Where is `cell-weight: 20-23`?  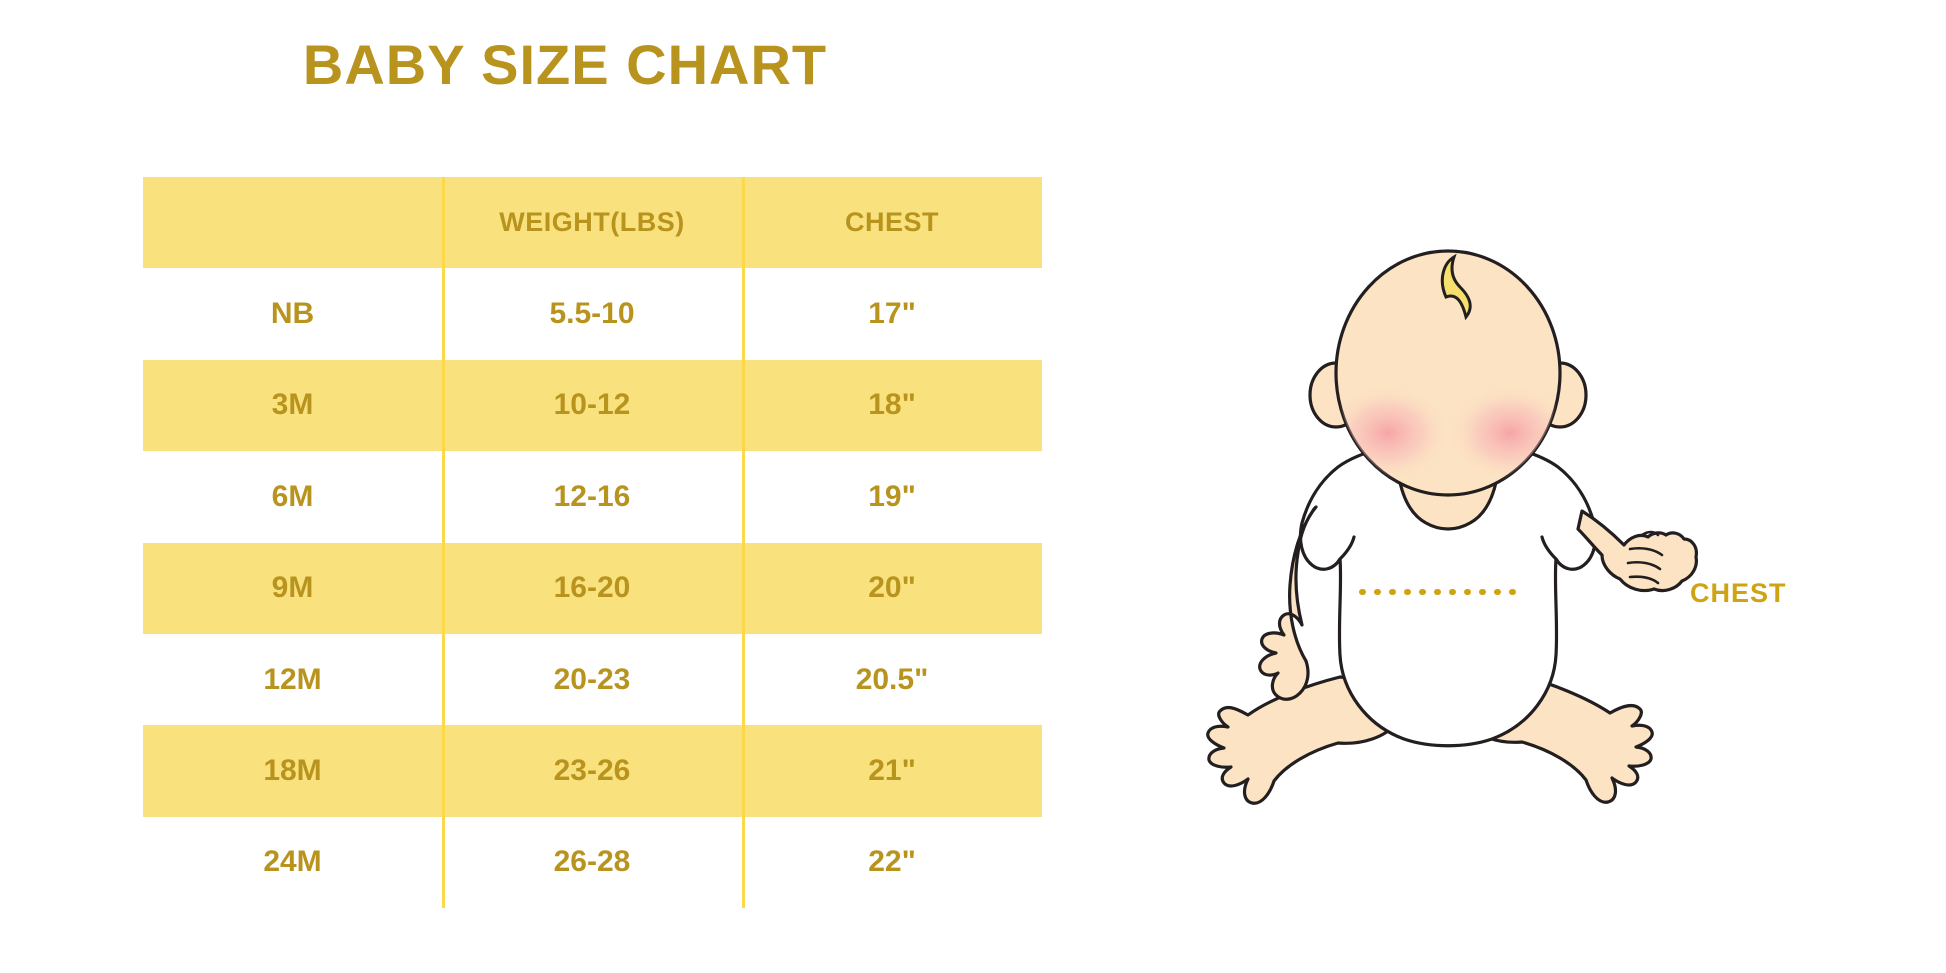 cell-weight: 20-23 is located at coordinates (592, 679).